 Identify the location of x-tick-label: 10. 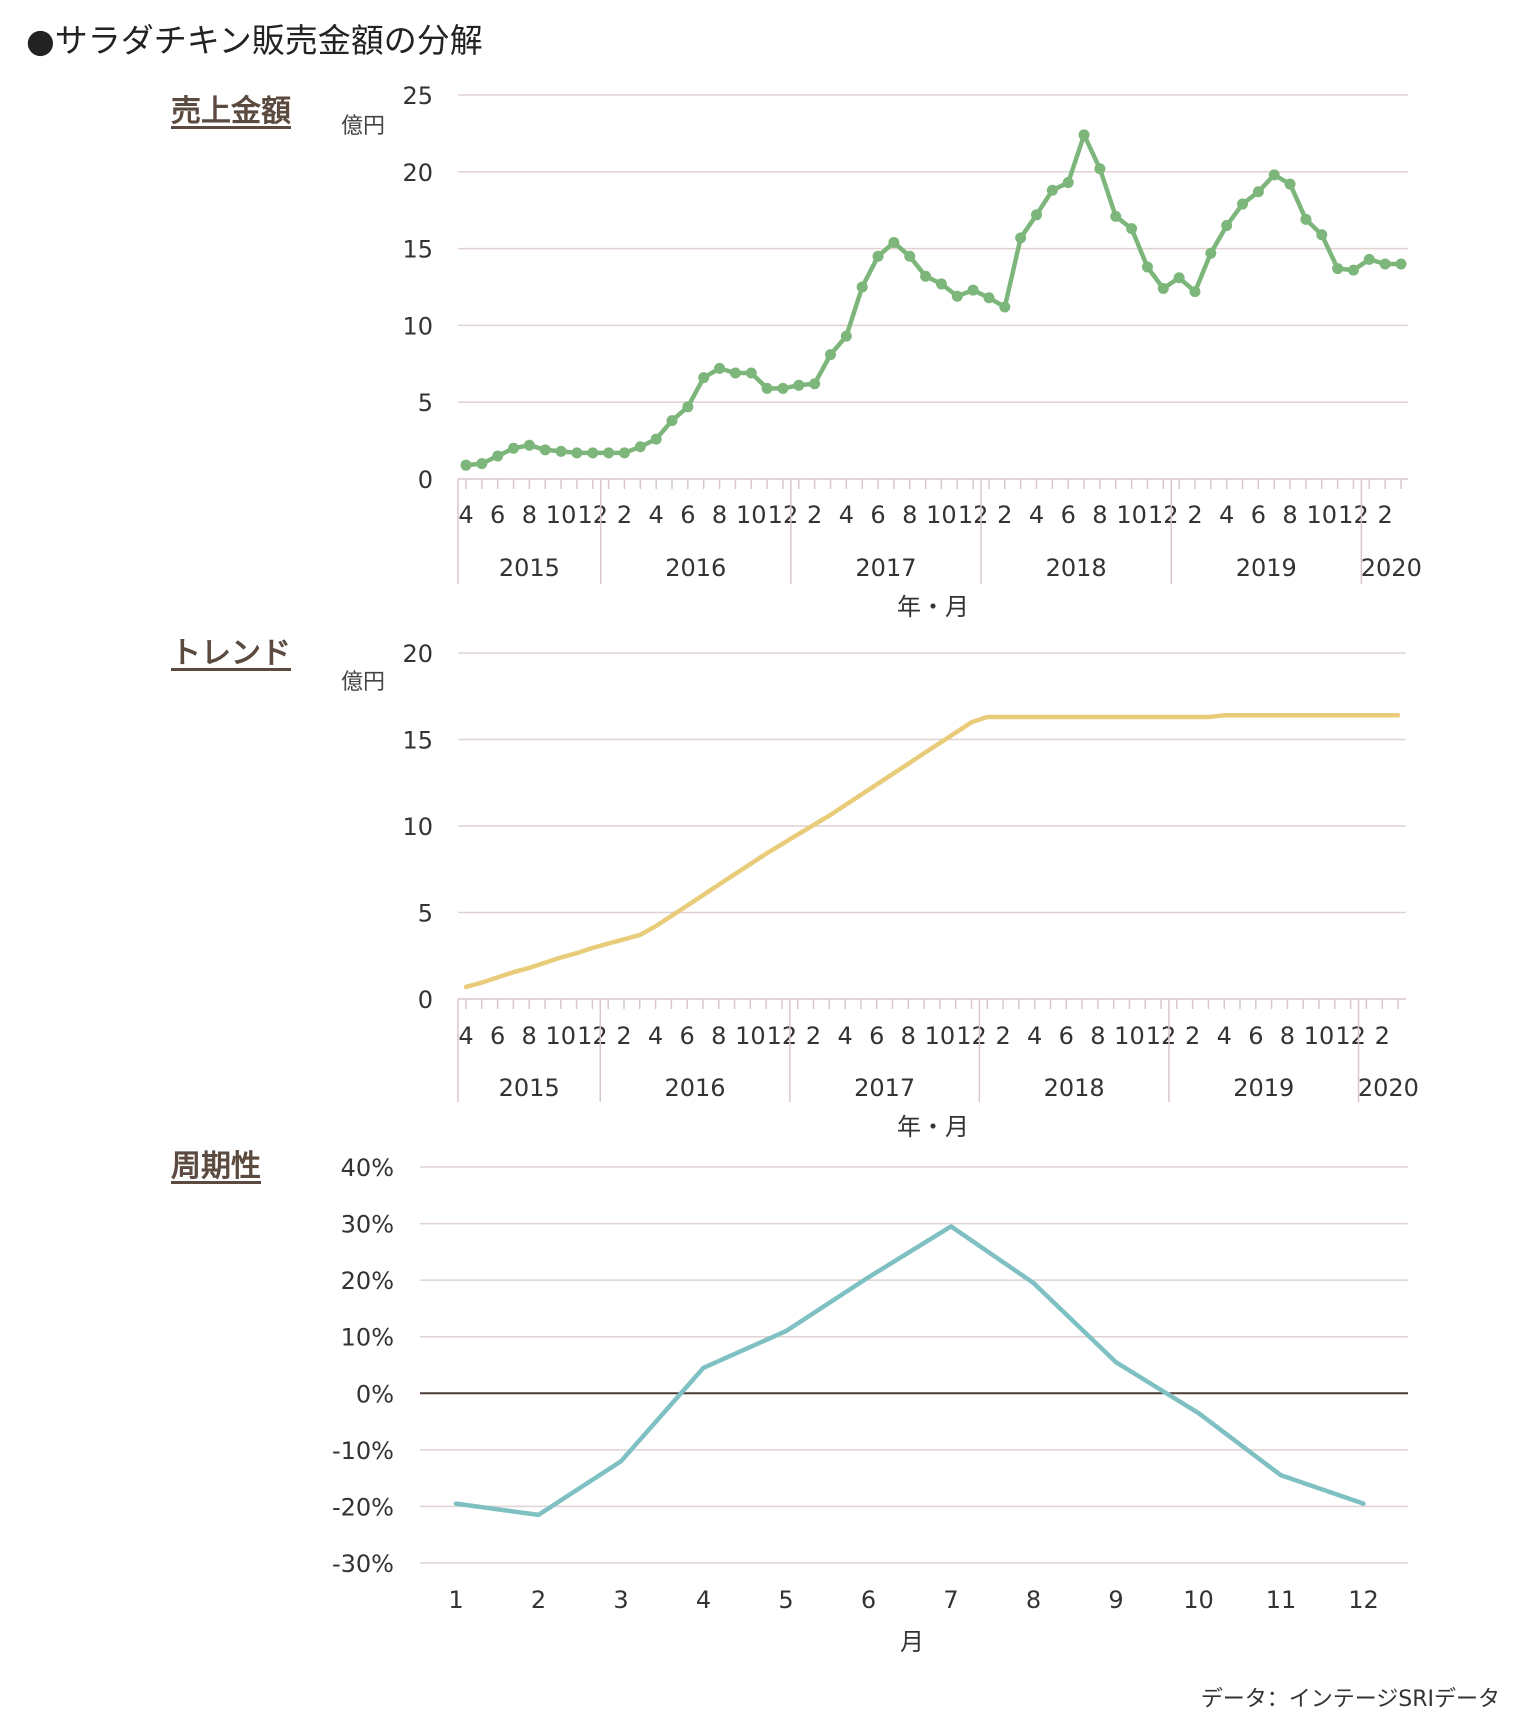
(1198, 1600).